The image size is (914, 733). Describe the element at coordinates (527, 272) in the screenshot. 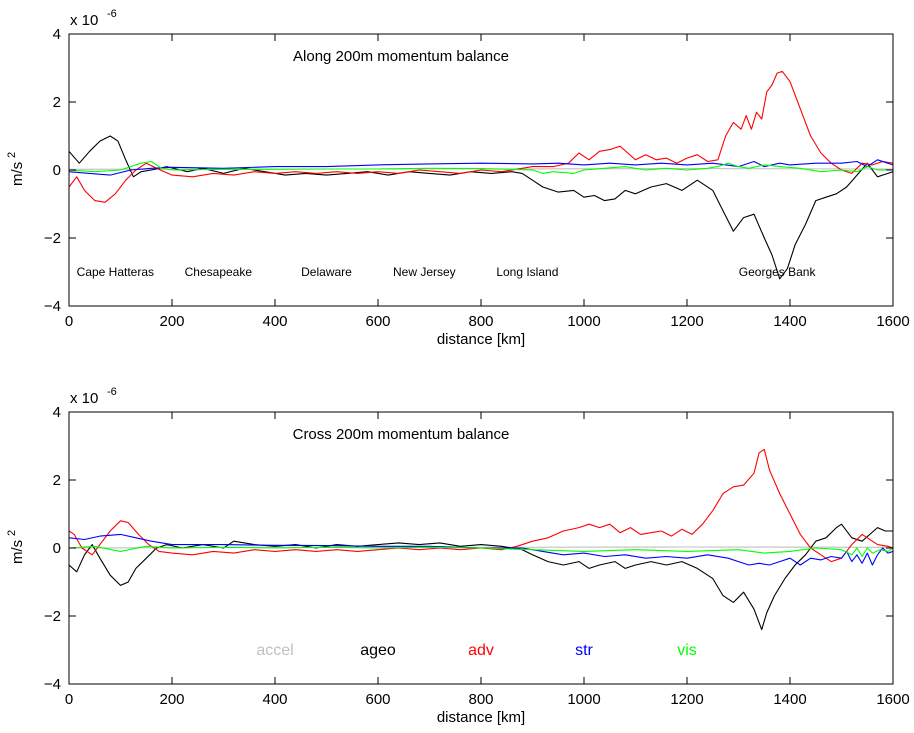

I see `annotation-label: Long Island` at that location.